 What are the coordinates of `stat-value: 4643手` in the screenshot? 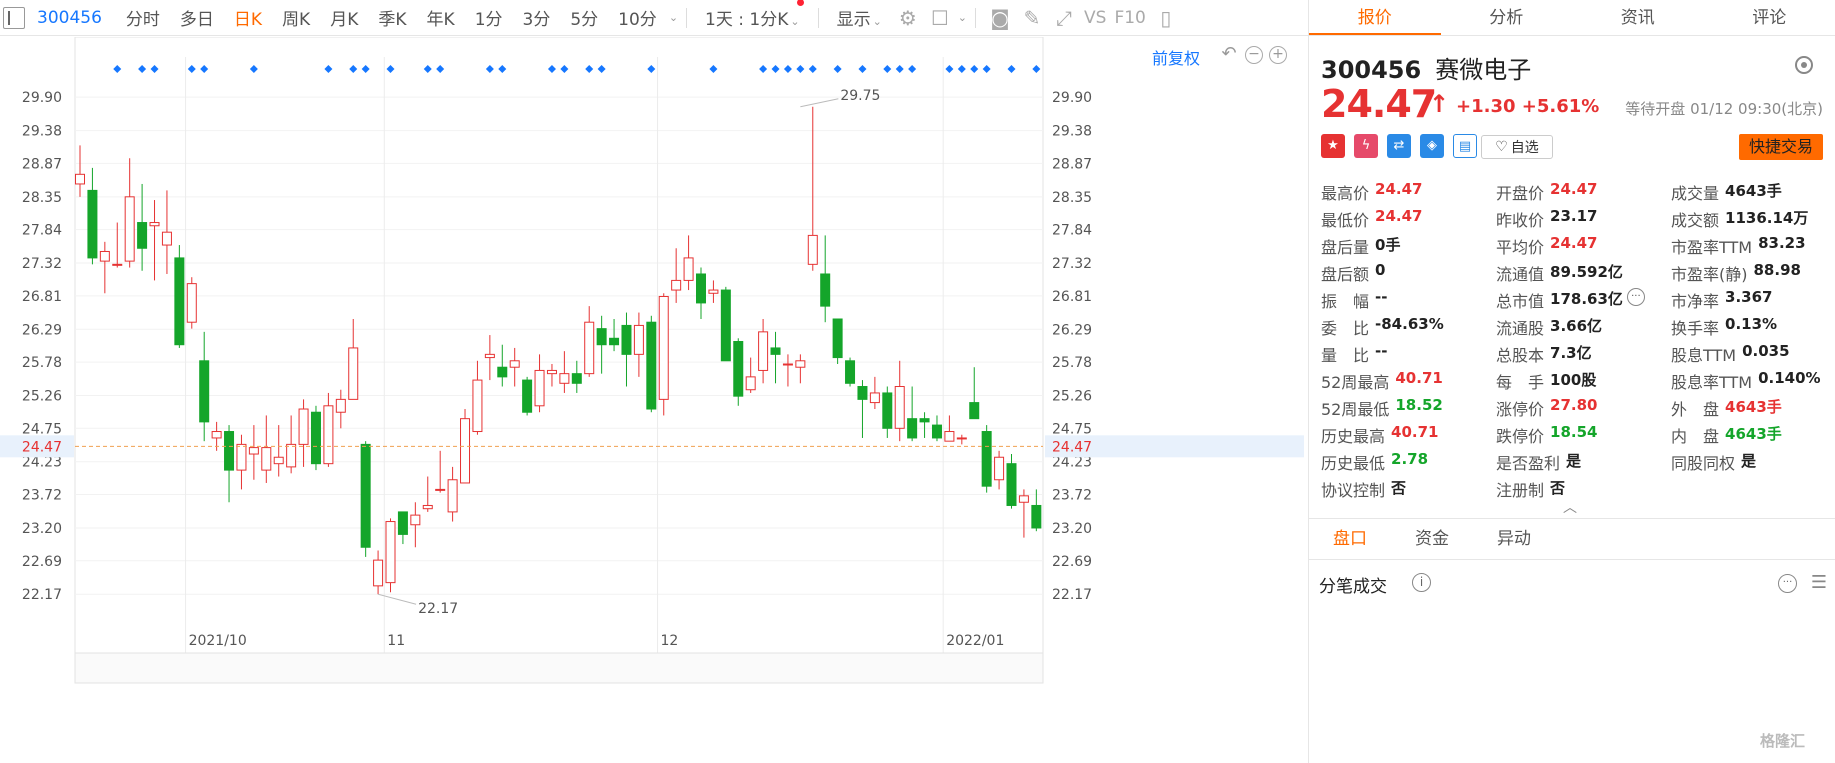 It's located at (1753, 190).